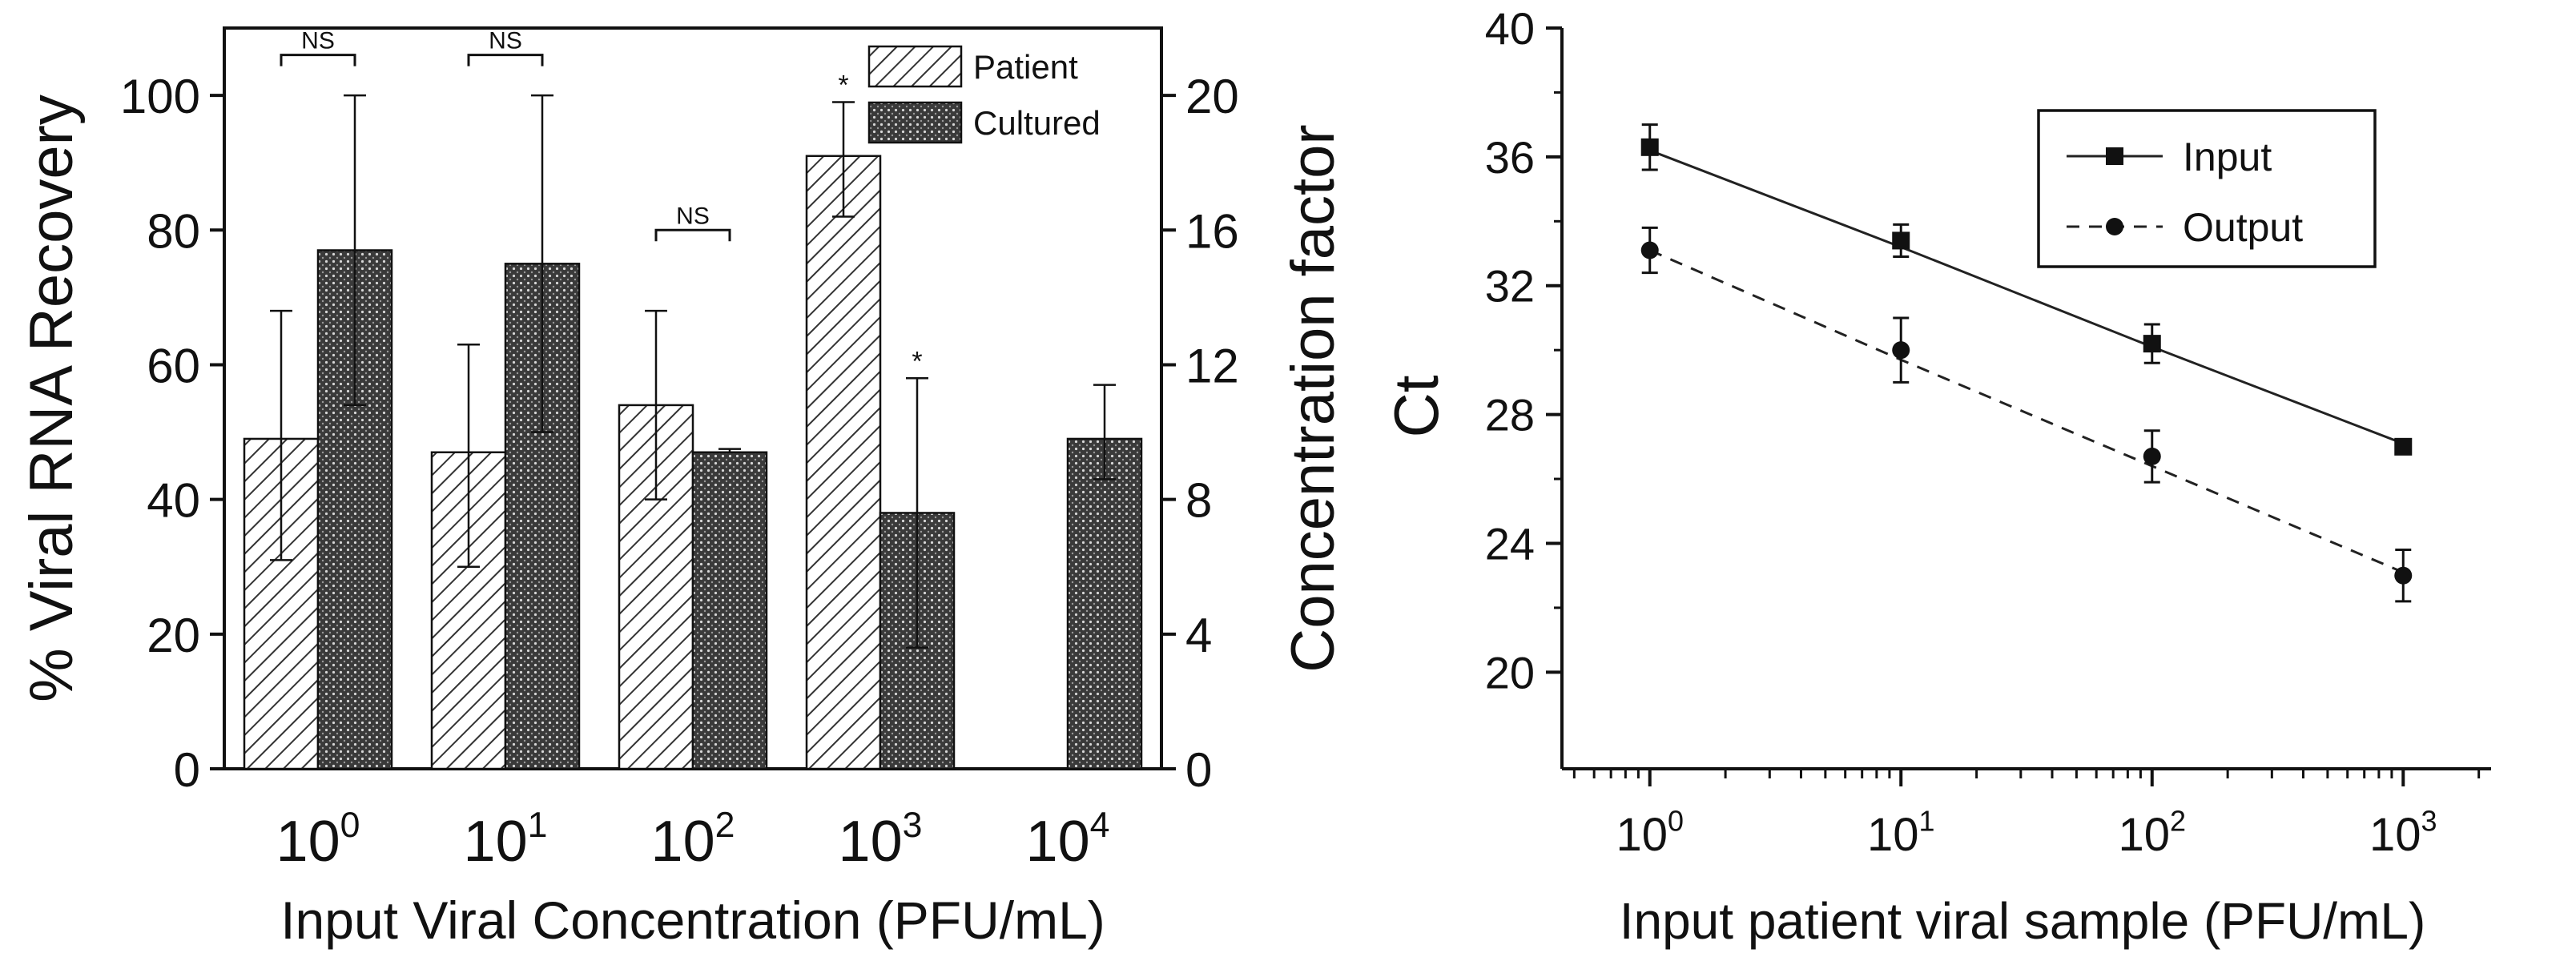 The width and height of the screenshot is (2576, 957). Describe the element at coordinates (915, 122) in the screenshot. I see `legend-swatch-cultured` at that location.